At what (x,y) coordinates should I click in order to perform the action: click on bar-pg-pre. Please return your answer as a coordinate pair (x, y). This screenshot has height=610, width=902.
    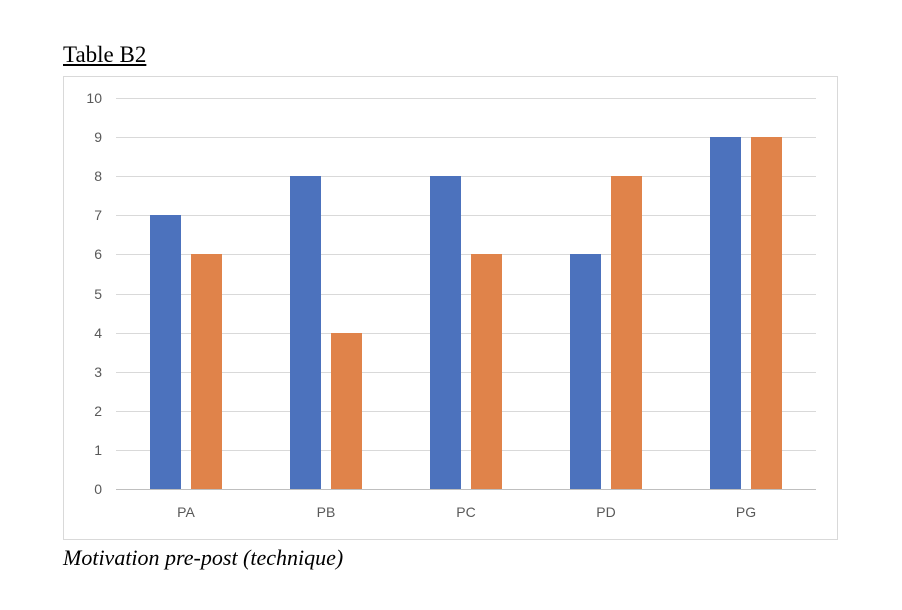
    Looking at the image, I should click on (725, 313).